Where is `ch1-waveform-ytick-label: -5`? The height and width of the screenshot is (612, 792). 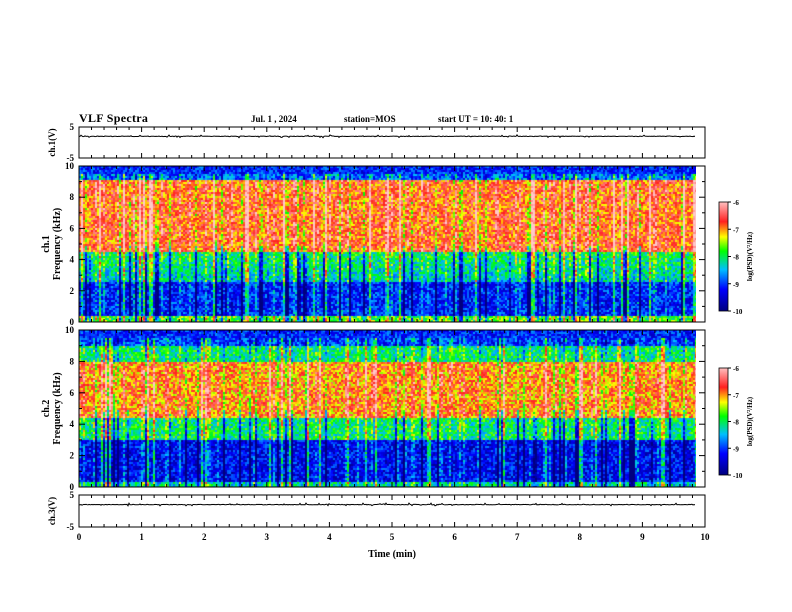 ch1-waveform-ytick-label: -5 is located at coordinates (71, 158).